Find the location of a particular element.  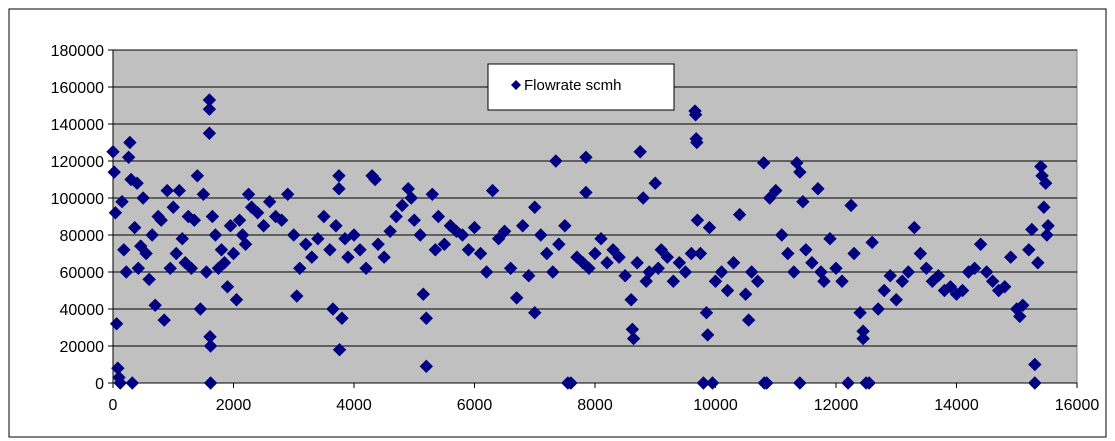

legend-marker-diamond is located at coordinates (516, 85).